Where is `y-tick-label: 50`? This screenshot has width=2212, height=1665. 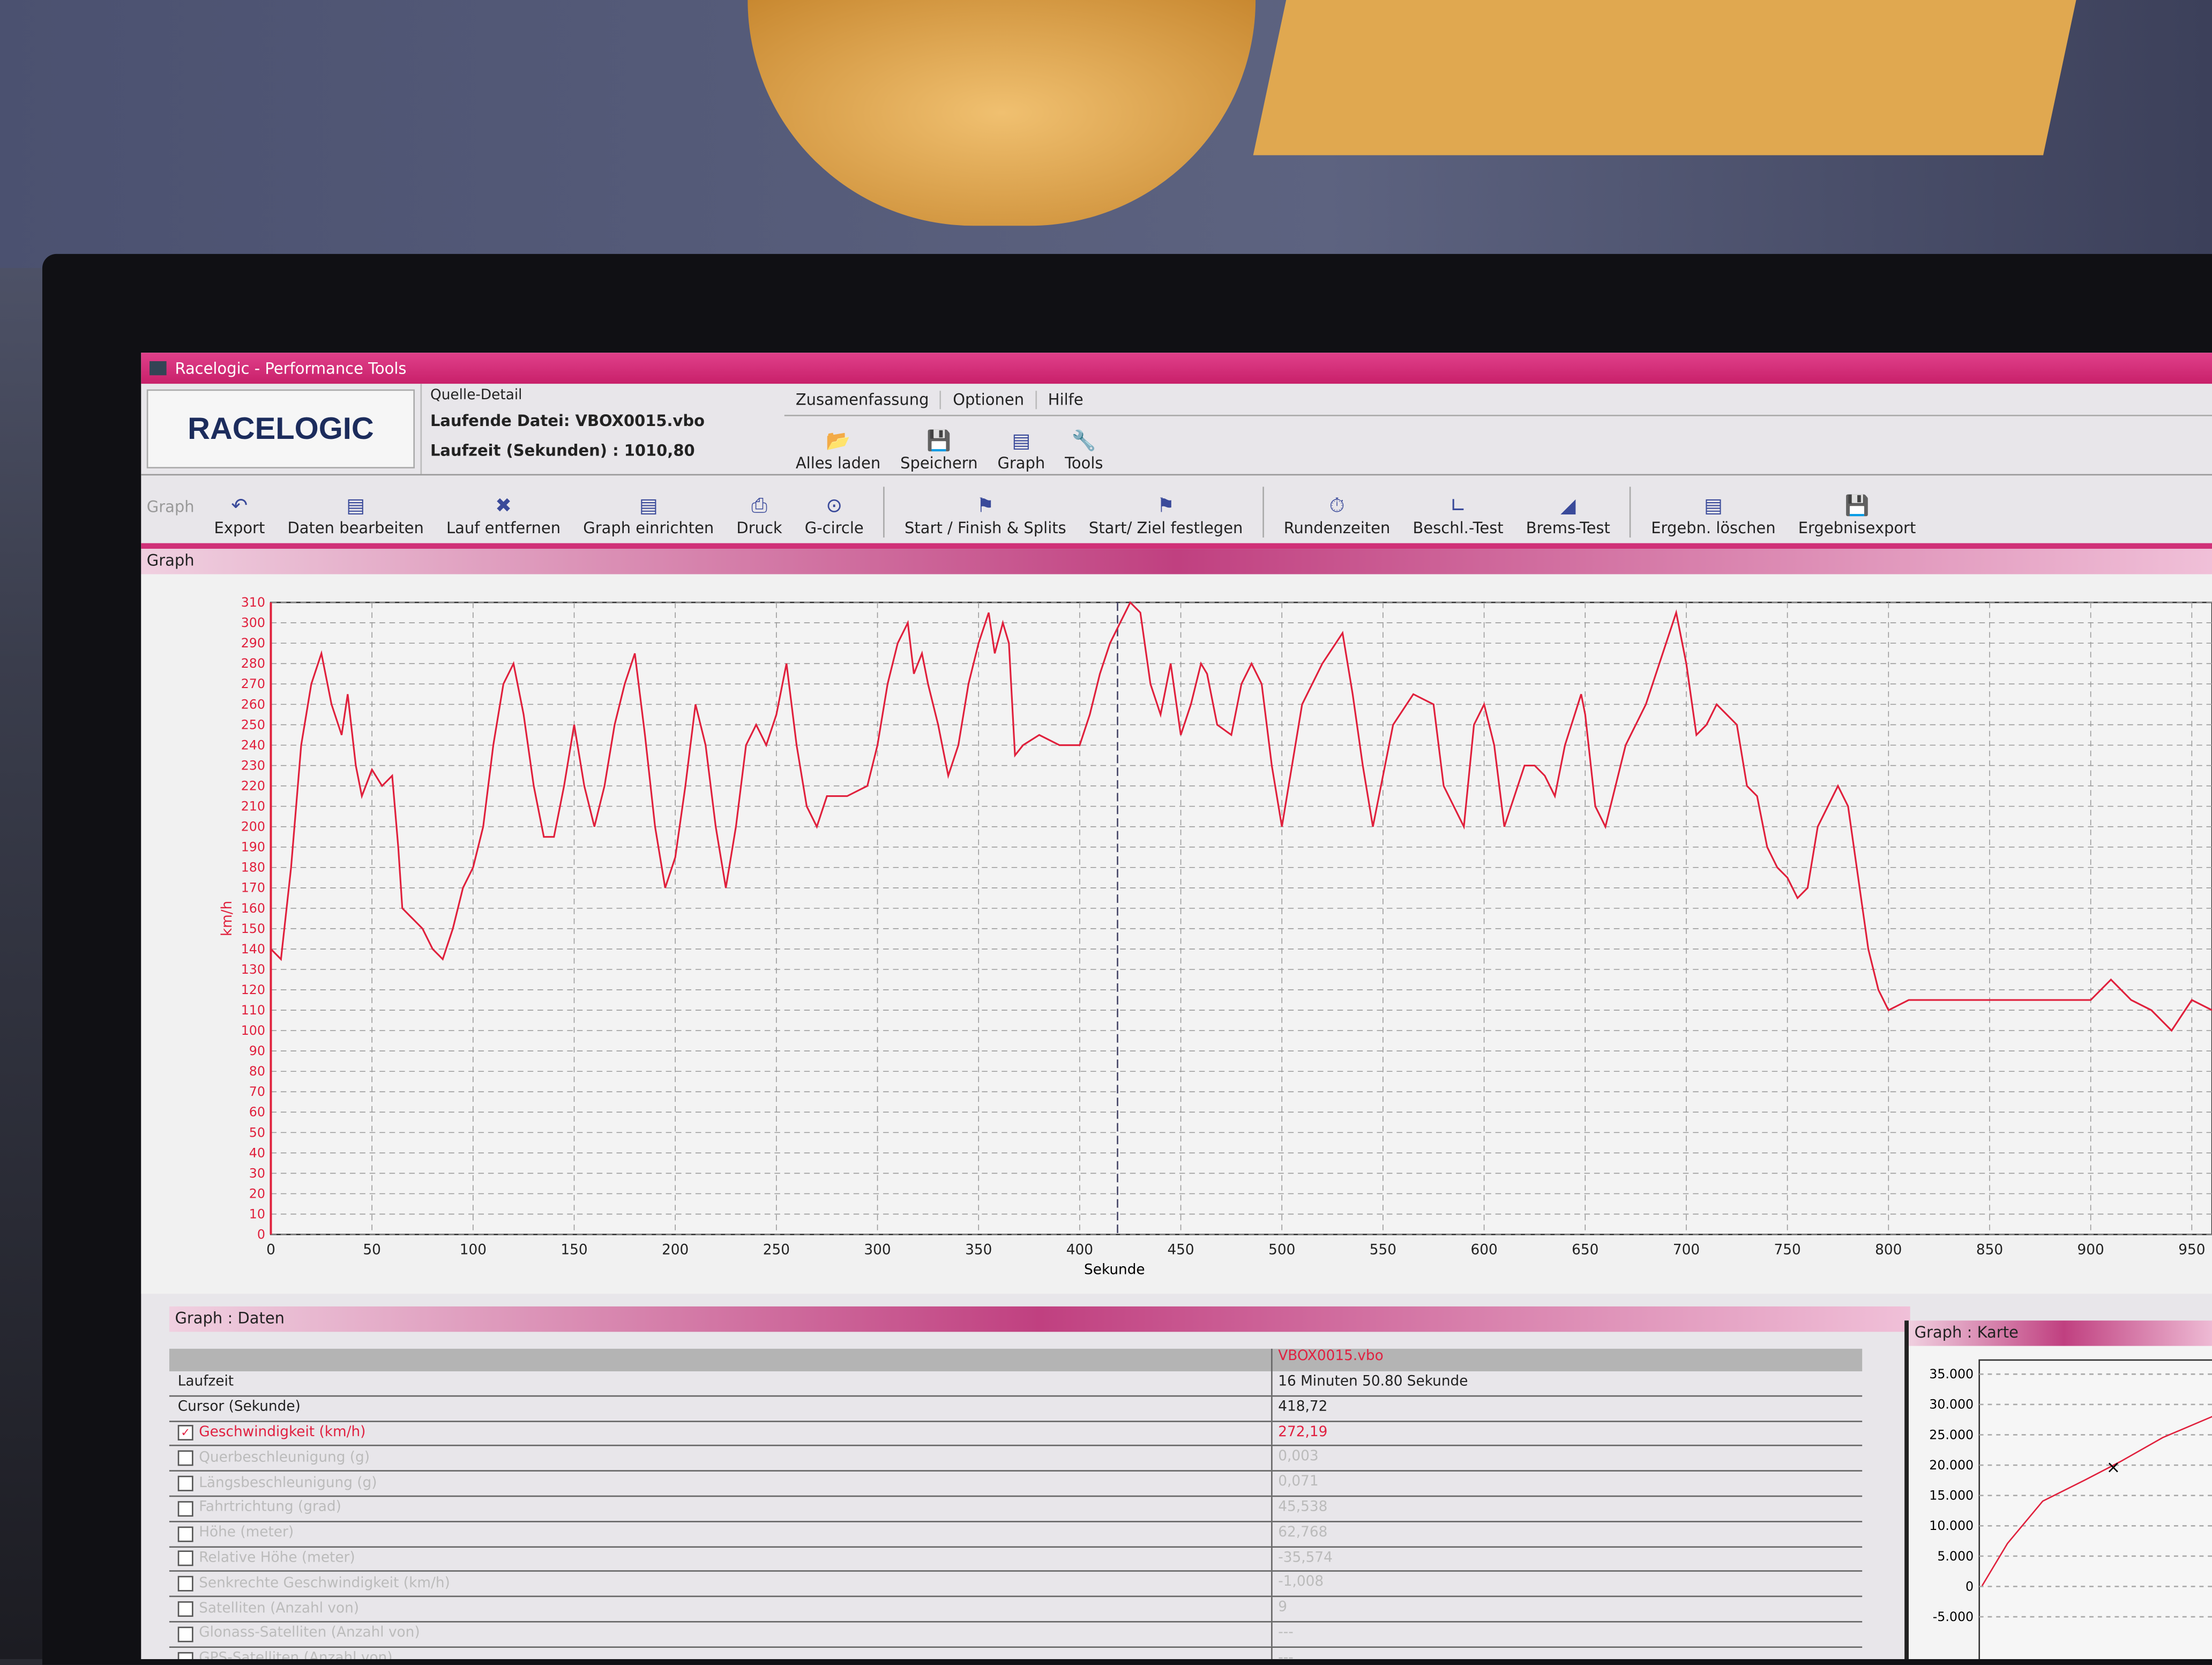
y-tick-label: 50 is located at coordinates (257, 1133).